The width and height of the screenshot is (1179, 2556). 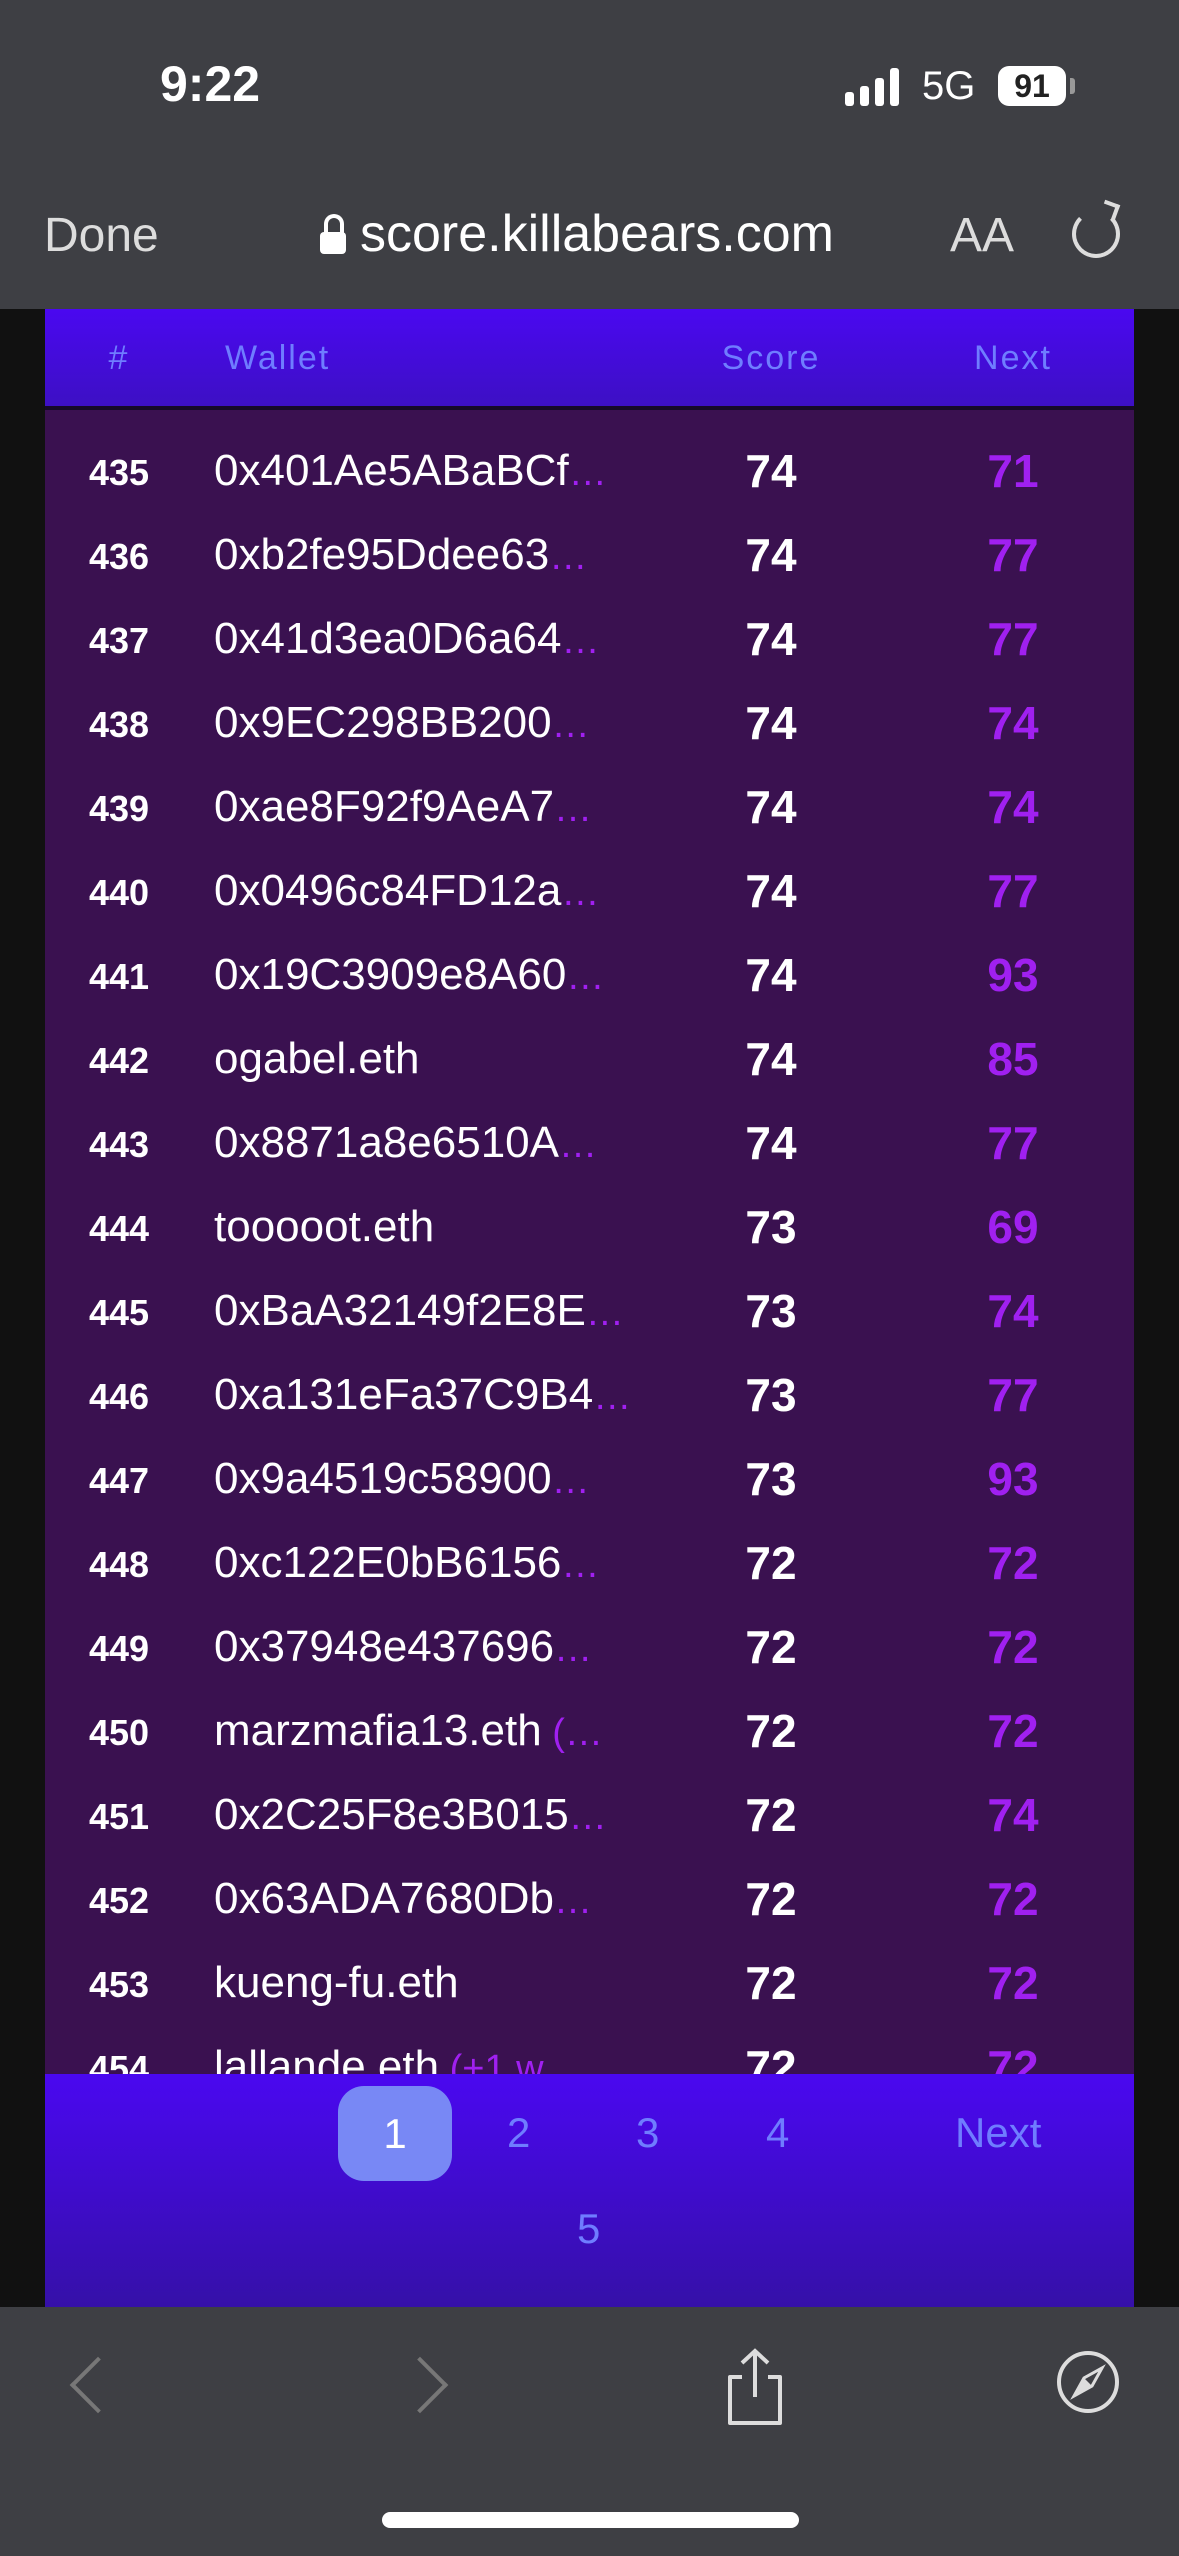 I want to click on table-row: 440 0x0496c84FD12a… 74 77, so click(x=589, y=894).